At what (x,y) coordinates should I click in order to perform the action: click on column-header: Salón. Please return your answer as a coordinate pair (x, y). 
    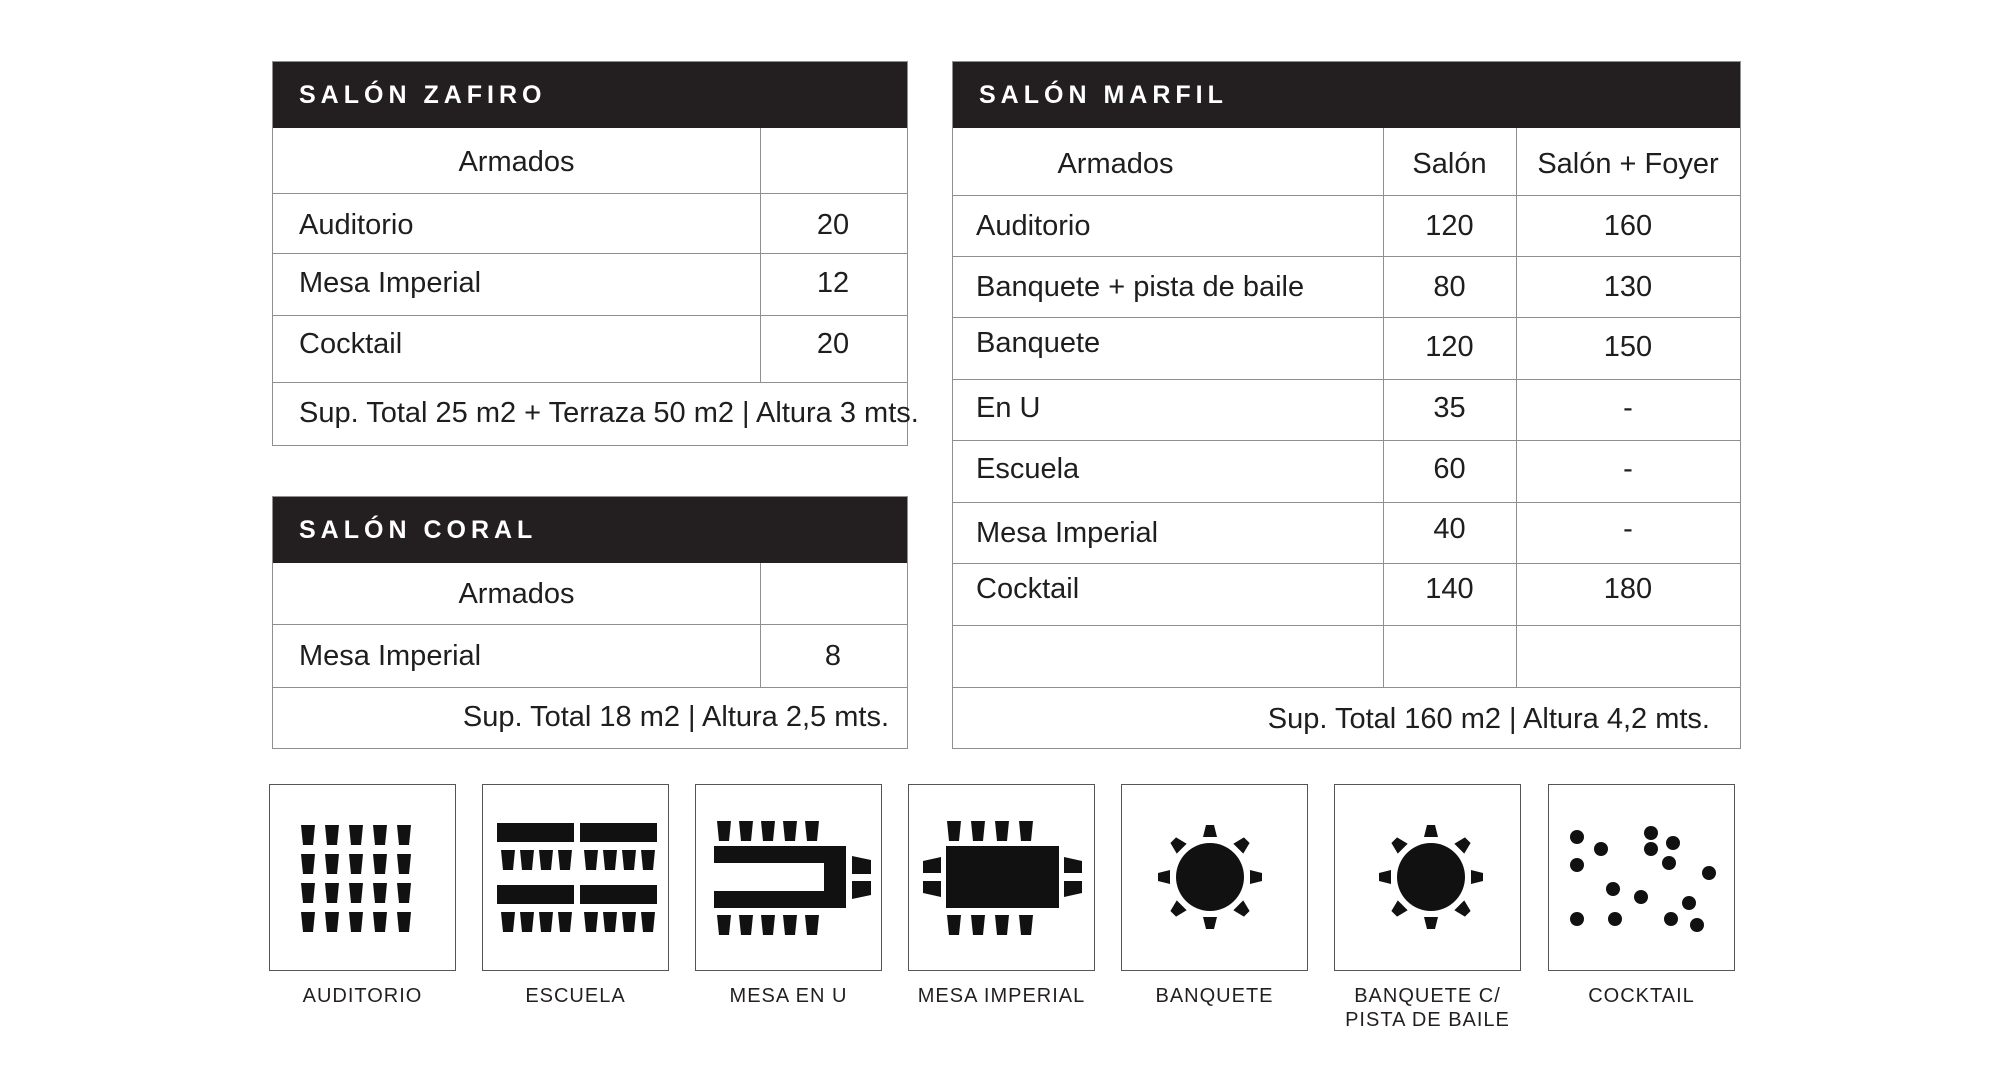
    Looking at the image, I should click on (1449, 164).